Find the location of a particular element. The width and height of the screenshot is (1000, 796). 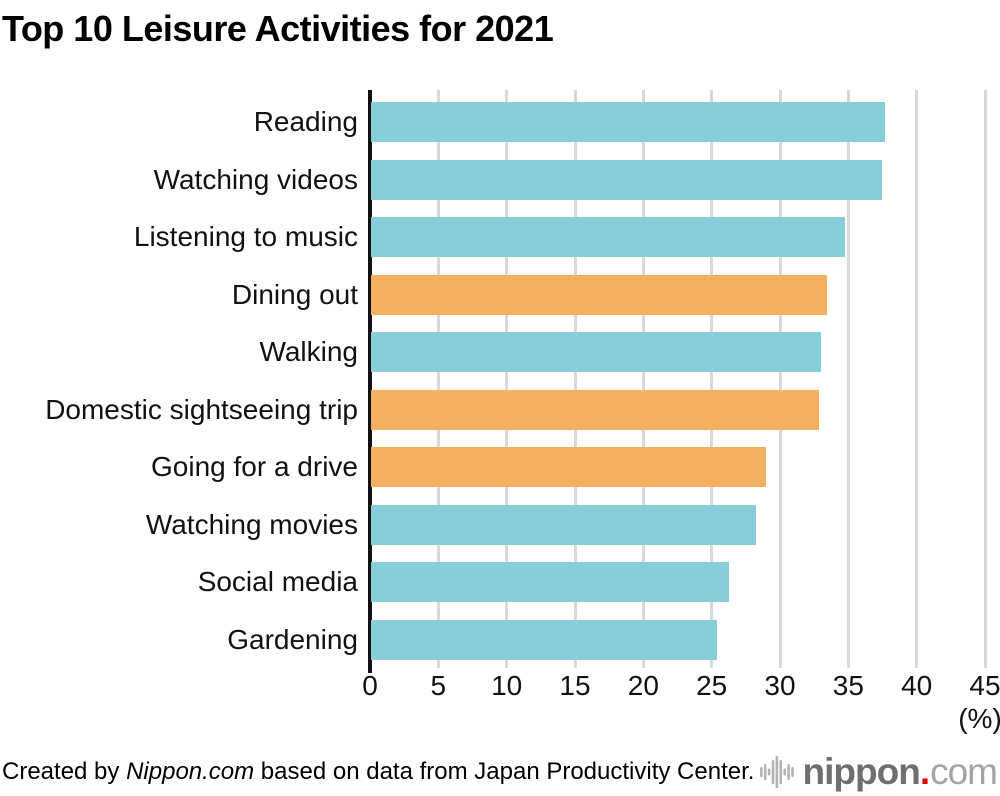

x-tick-label: 20 is located at coordinates (643, 685).